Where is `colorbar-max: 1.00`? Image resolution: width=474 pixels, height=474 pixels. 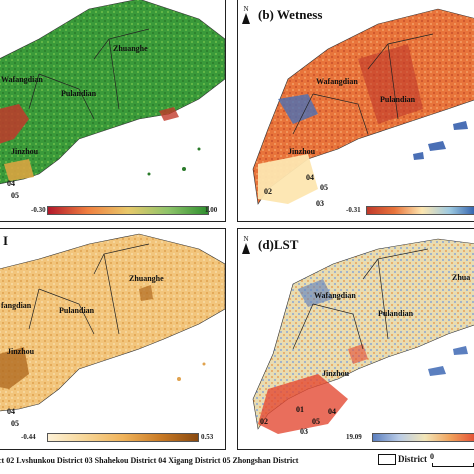 colorbar-max: 1.00 is located at coordinates (211, 210).